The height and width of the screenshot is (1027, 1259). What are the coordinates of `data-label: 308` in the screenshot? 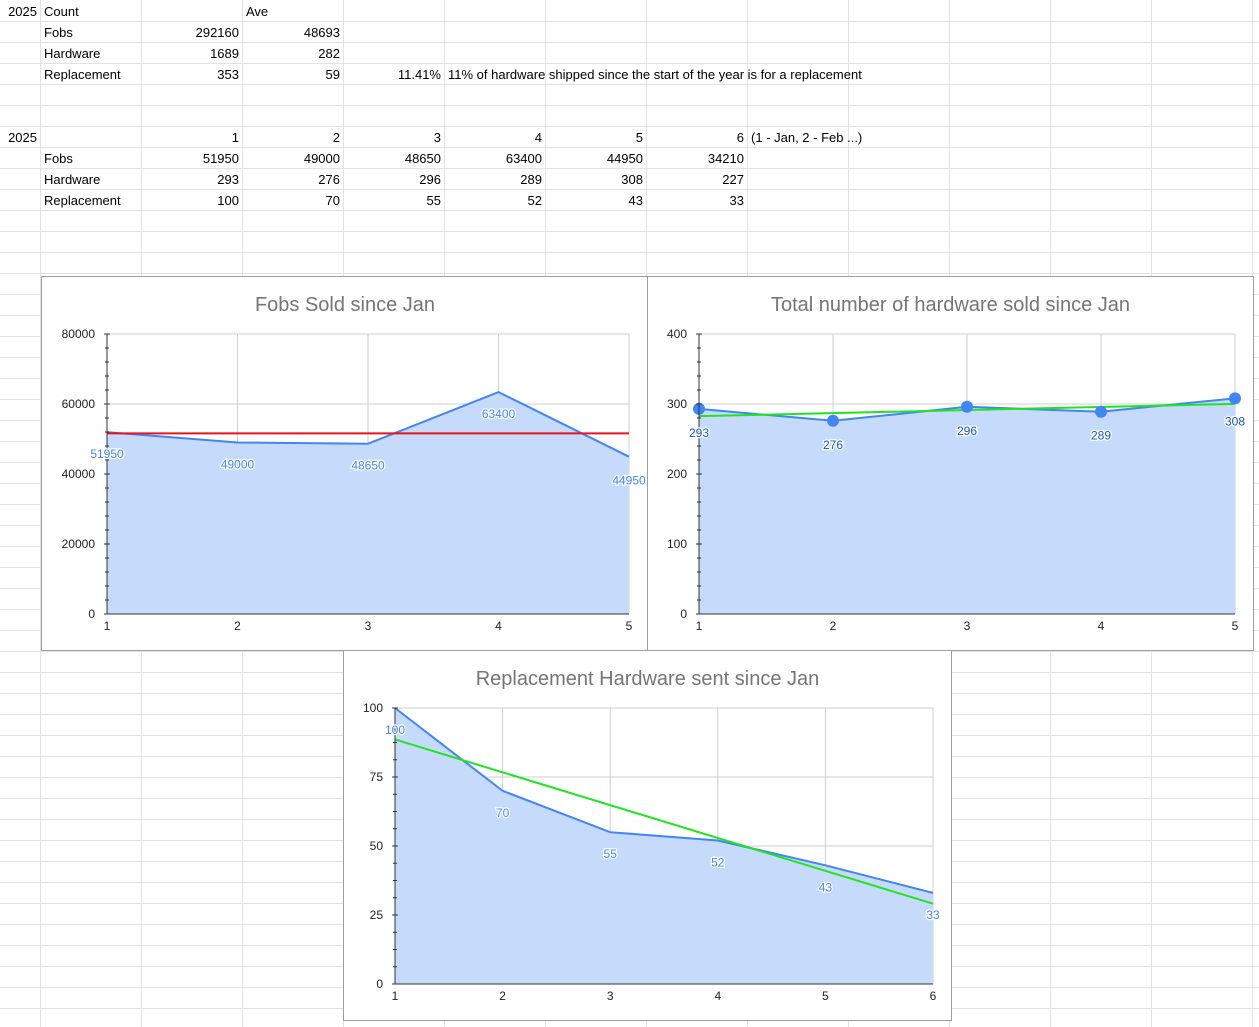 It's located at (1235, 421).